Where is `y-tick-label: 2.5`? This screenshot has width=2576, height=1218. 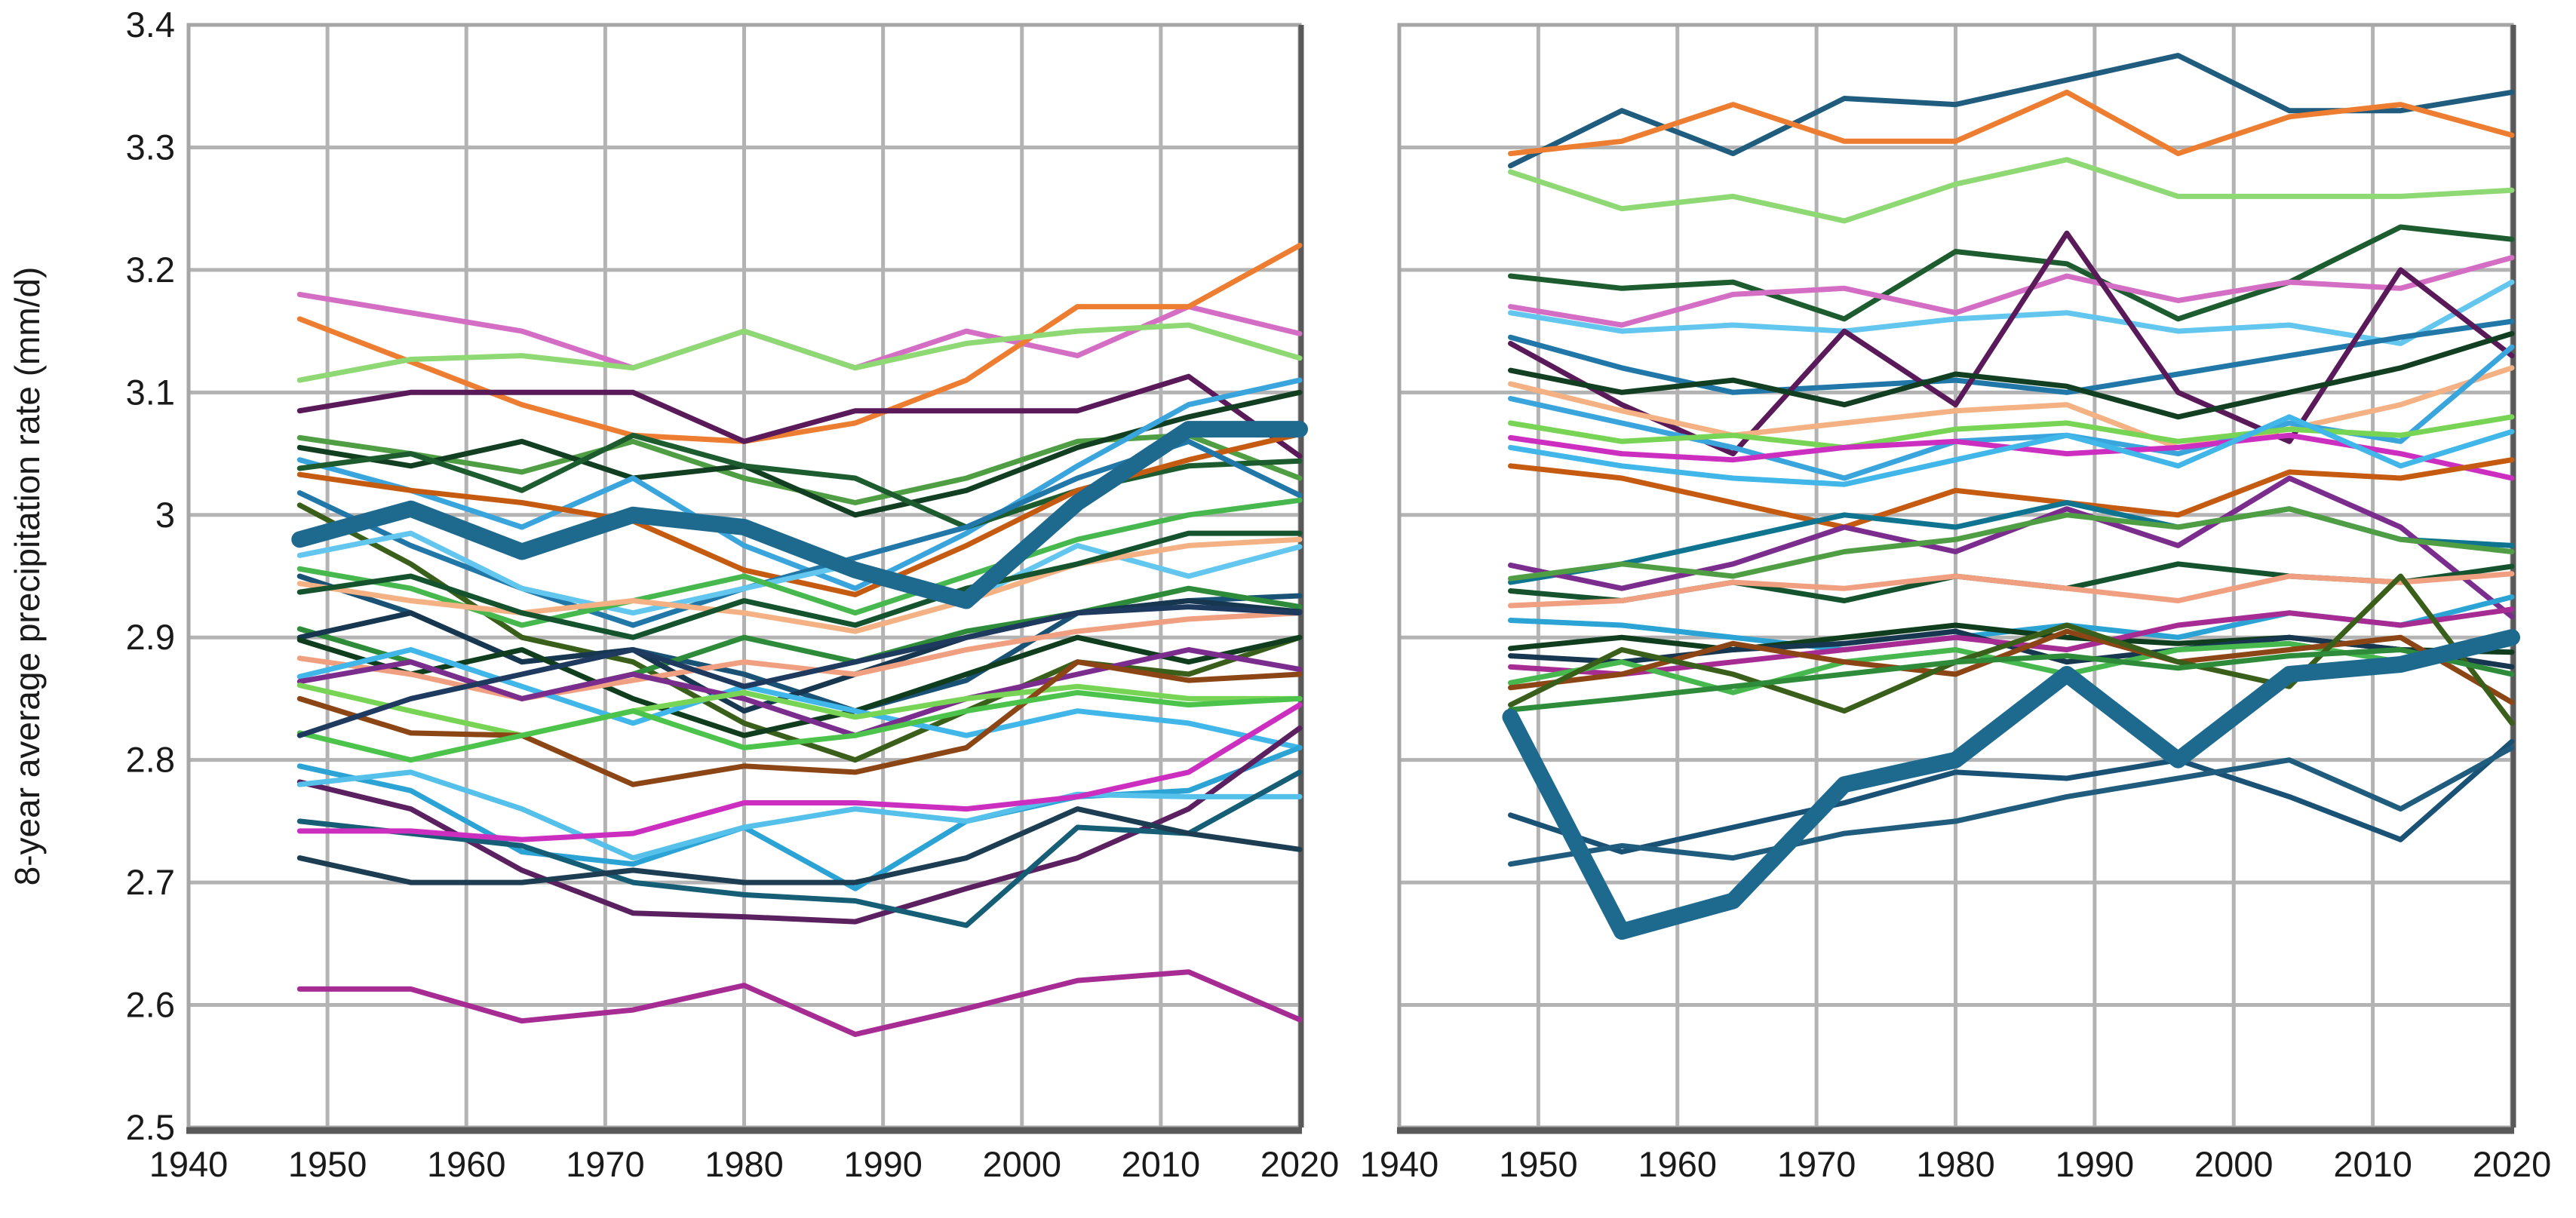 y-tick-label: 2.5 is located at coordinates (150, 1127).